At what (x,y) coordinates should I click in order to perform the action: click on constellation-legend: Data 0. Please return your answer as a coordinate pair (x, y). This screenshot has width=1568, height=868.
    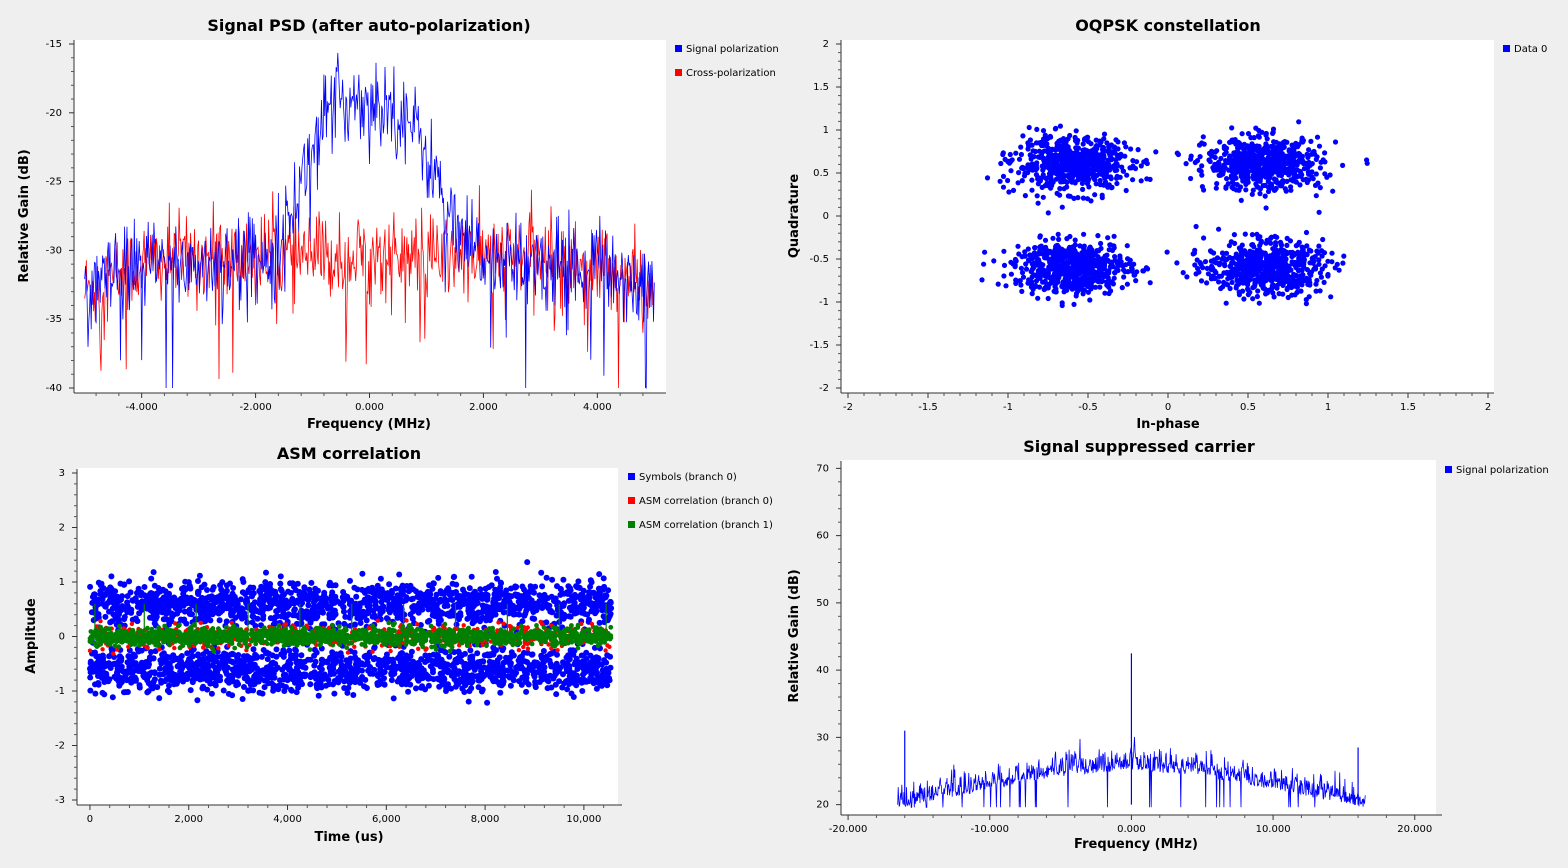
    Looking at the image, I should click on (1525, 49).